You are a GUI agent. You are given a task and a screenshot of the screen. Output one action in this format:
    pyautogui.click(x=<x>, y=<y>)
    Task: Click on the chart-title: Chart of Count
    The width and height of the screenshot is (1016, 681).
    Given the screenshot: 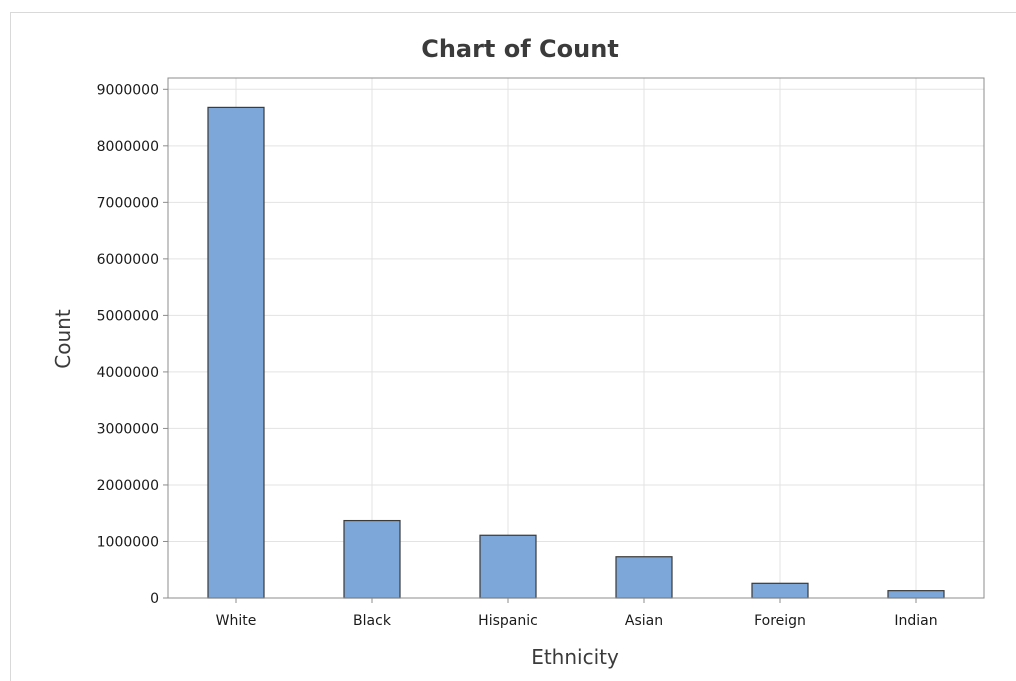 What is the action you would take?
    pyautogui.click(x=520, y=49)
    